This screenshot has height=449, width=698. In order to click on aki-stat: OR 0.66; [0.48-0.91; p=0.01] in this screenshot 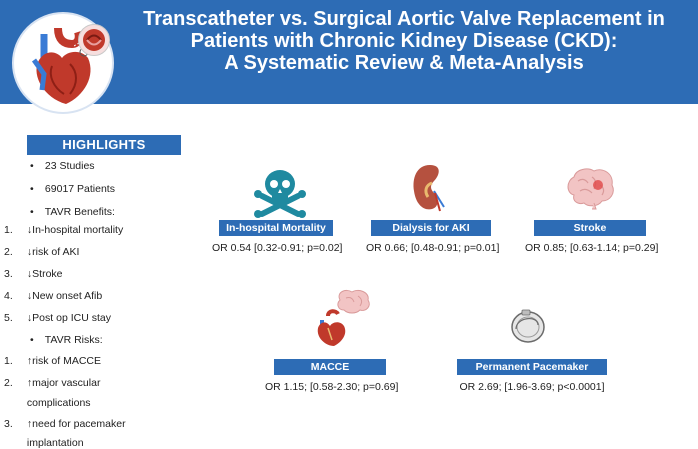, I will do `click(433, 248)`.